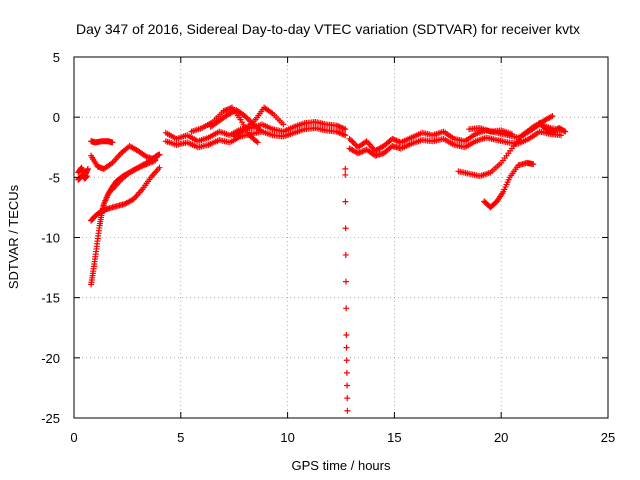  I want to click on series-flat-arc, so click(125, 194).